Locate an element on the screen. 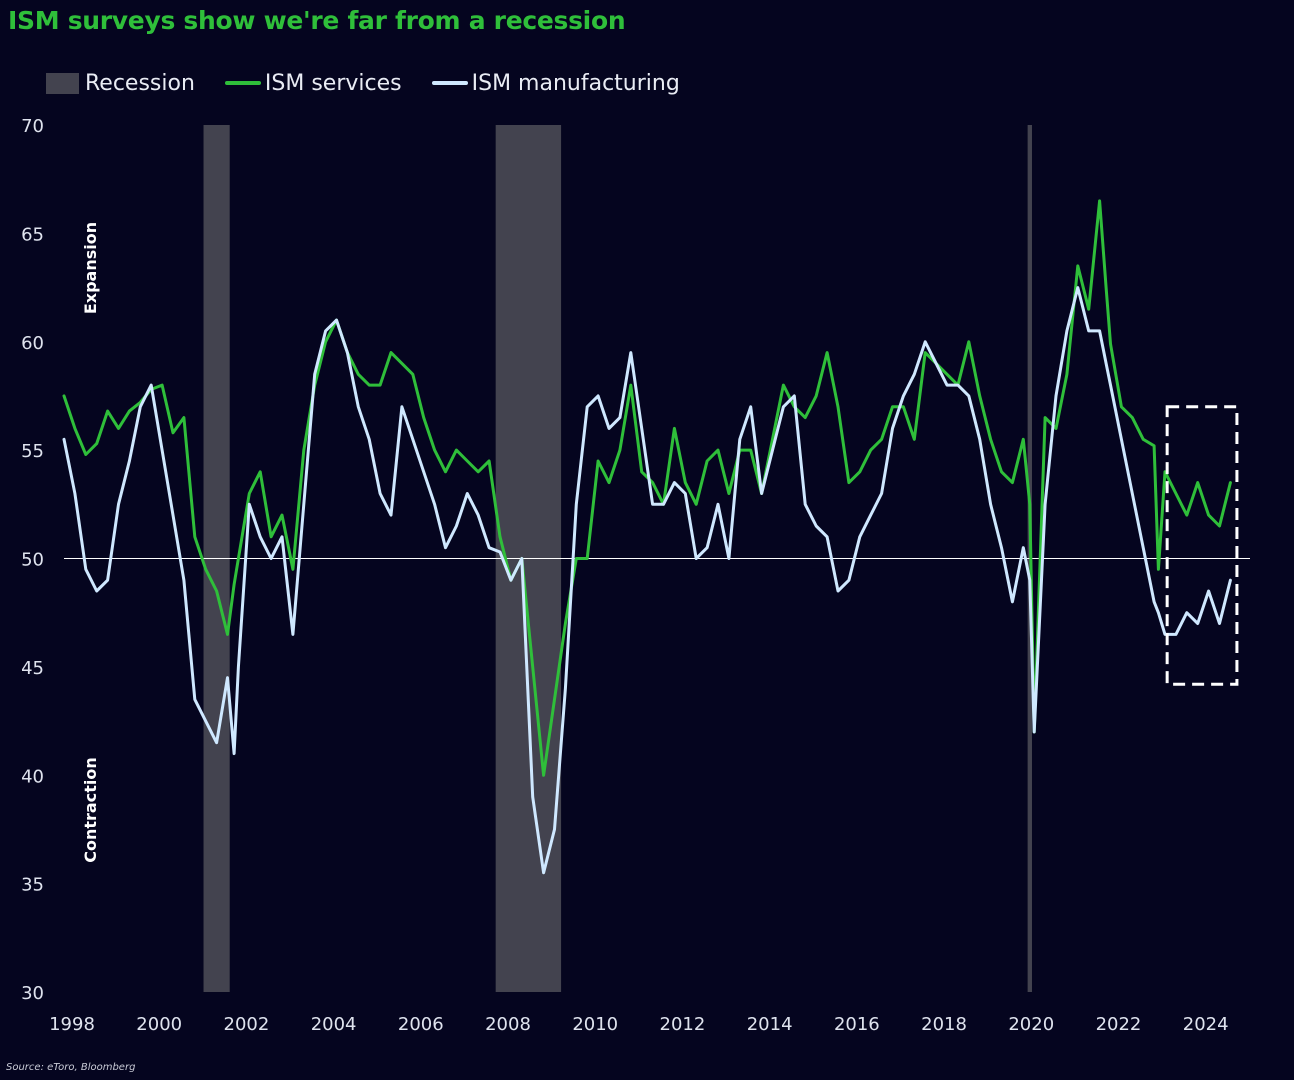 This screenshot has height=1080, width=1294. y-tick-label: 35 is located at coordinates (32, 885).